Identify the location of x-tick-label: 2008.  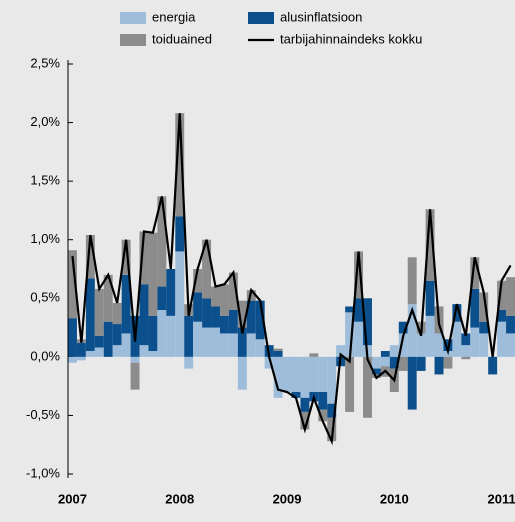
(179, 498).